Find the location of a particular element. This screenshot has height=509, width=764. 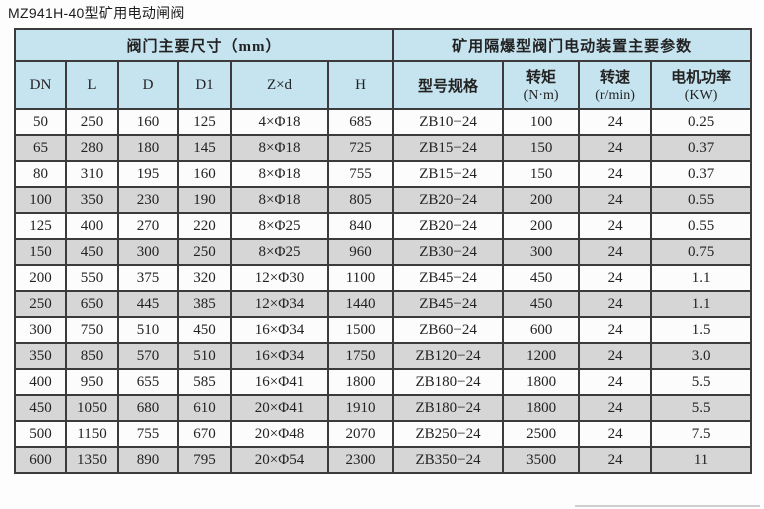

cell: 1050 is located at coordinates (92, 408).